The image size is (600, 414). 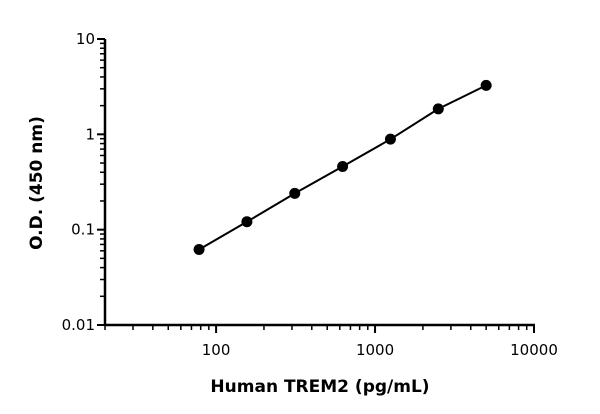 What do you see at coordinates (534, 350) in the screenshot?
I see `x-tick-label: 10000` at bounding box center [534, 350].